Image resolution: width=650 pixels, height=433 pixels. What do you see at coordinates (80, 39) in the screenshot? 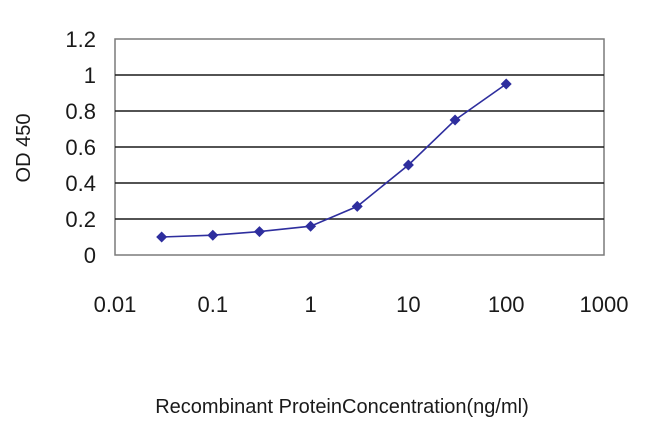
I see `y-tick-label: 1.2` at bounding box center [80, 39].